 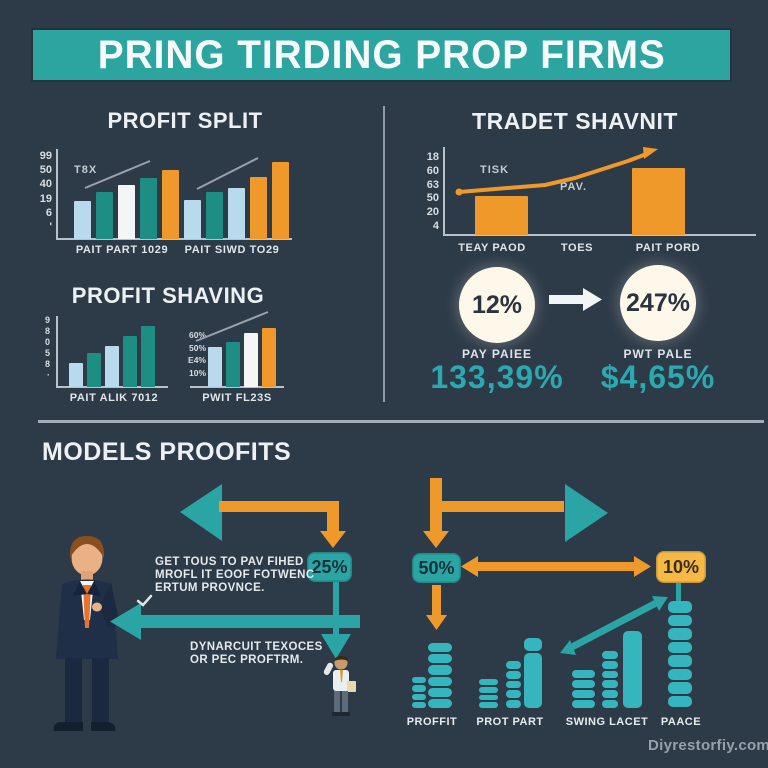 What do you see at coordinates (229, 562) in the screenshot?
I see `note-line: GET TOUS TO PAV FIHED` at bounding box center [229, 562].